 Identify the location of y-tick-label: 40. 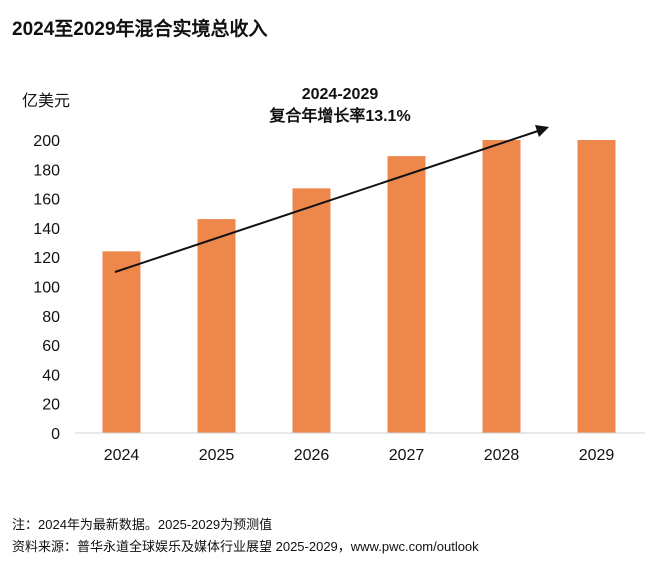
(51, 375).